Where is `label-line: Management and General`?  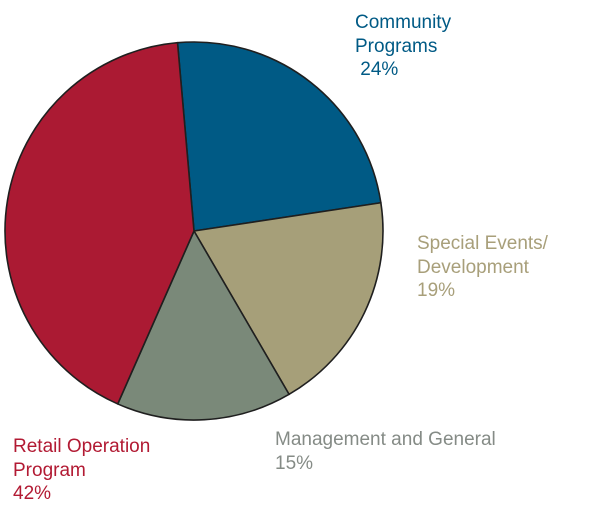
label-line: Management and General is located at coordinates (385, 439).